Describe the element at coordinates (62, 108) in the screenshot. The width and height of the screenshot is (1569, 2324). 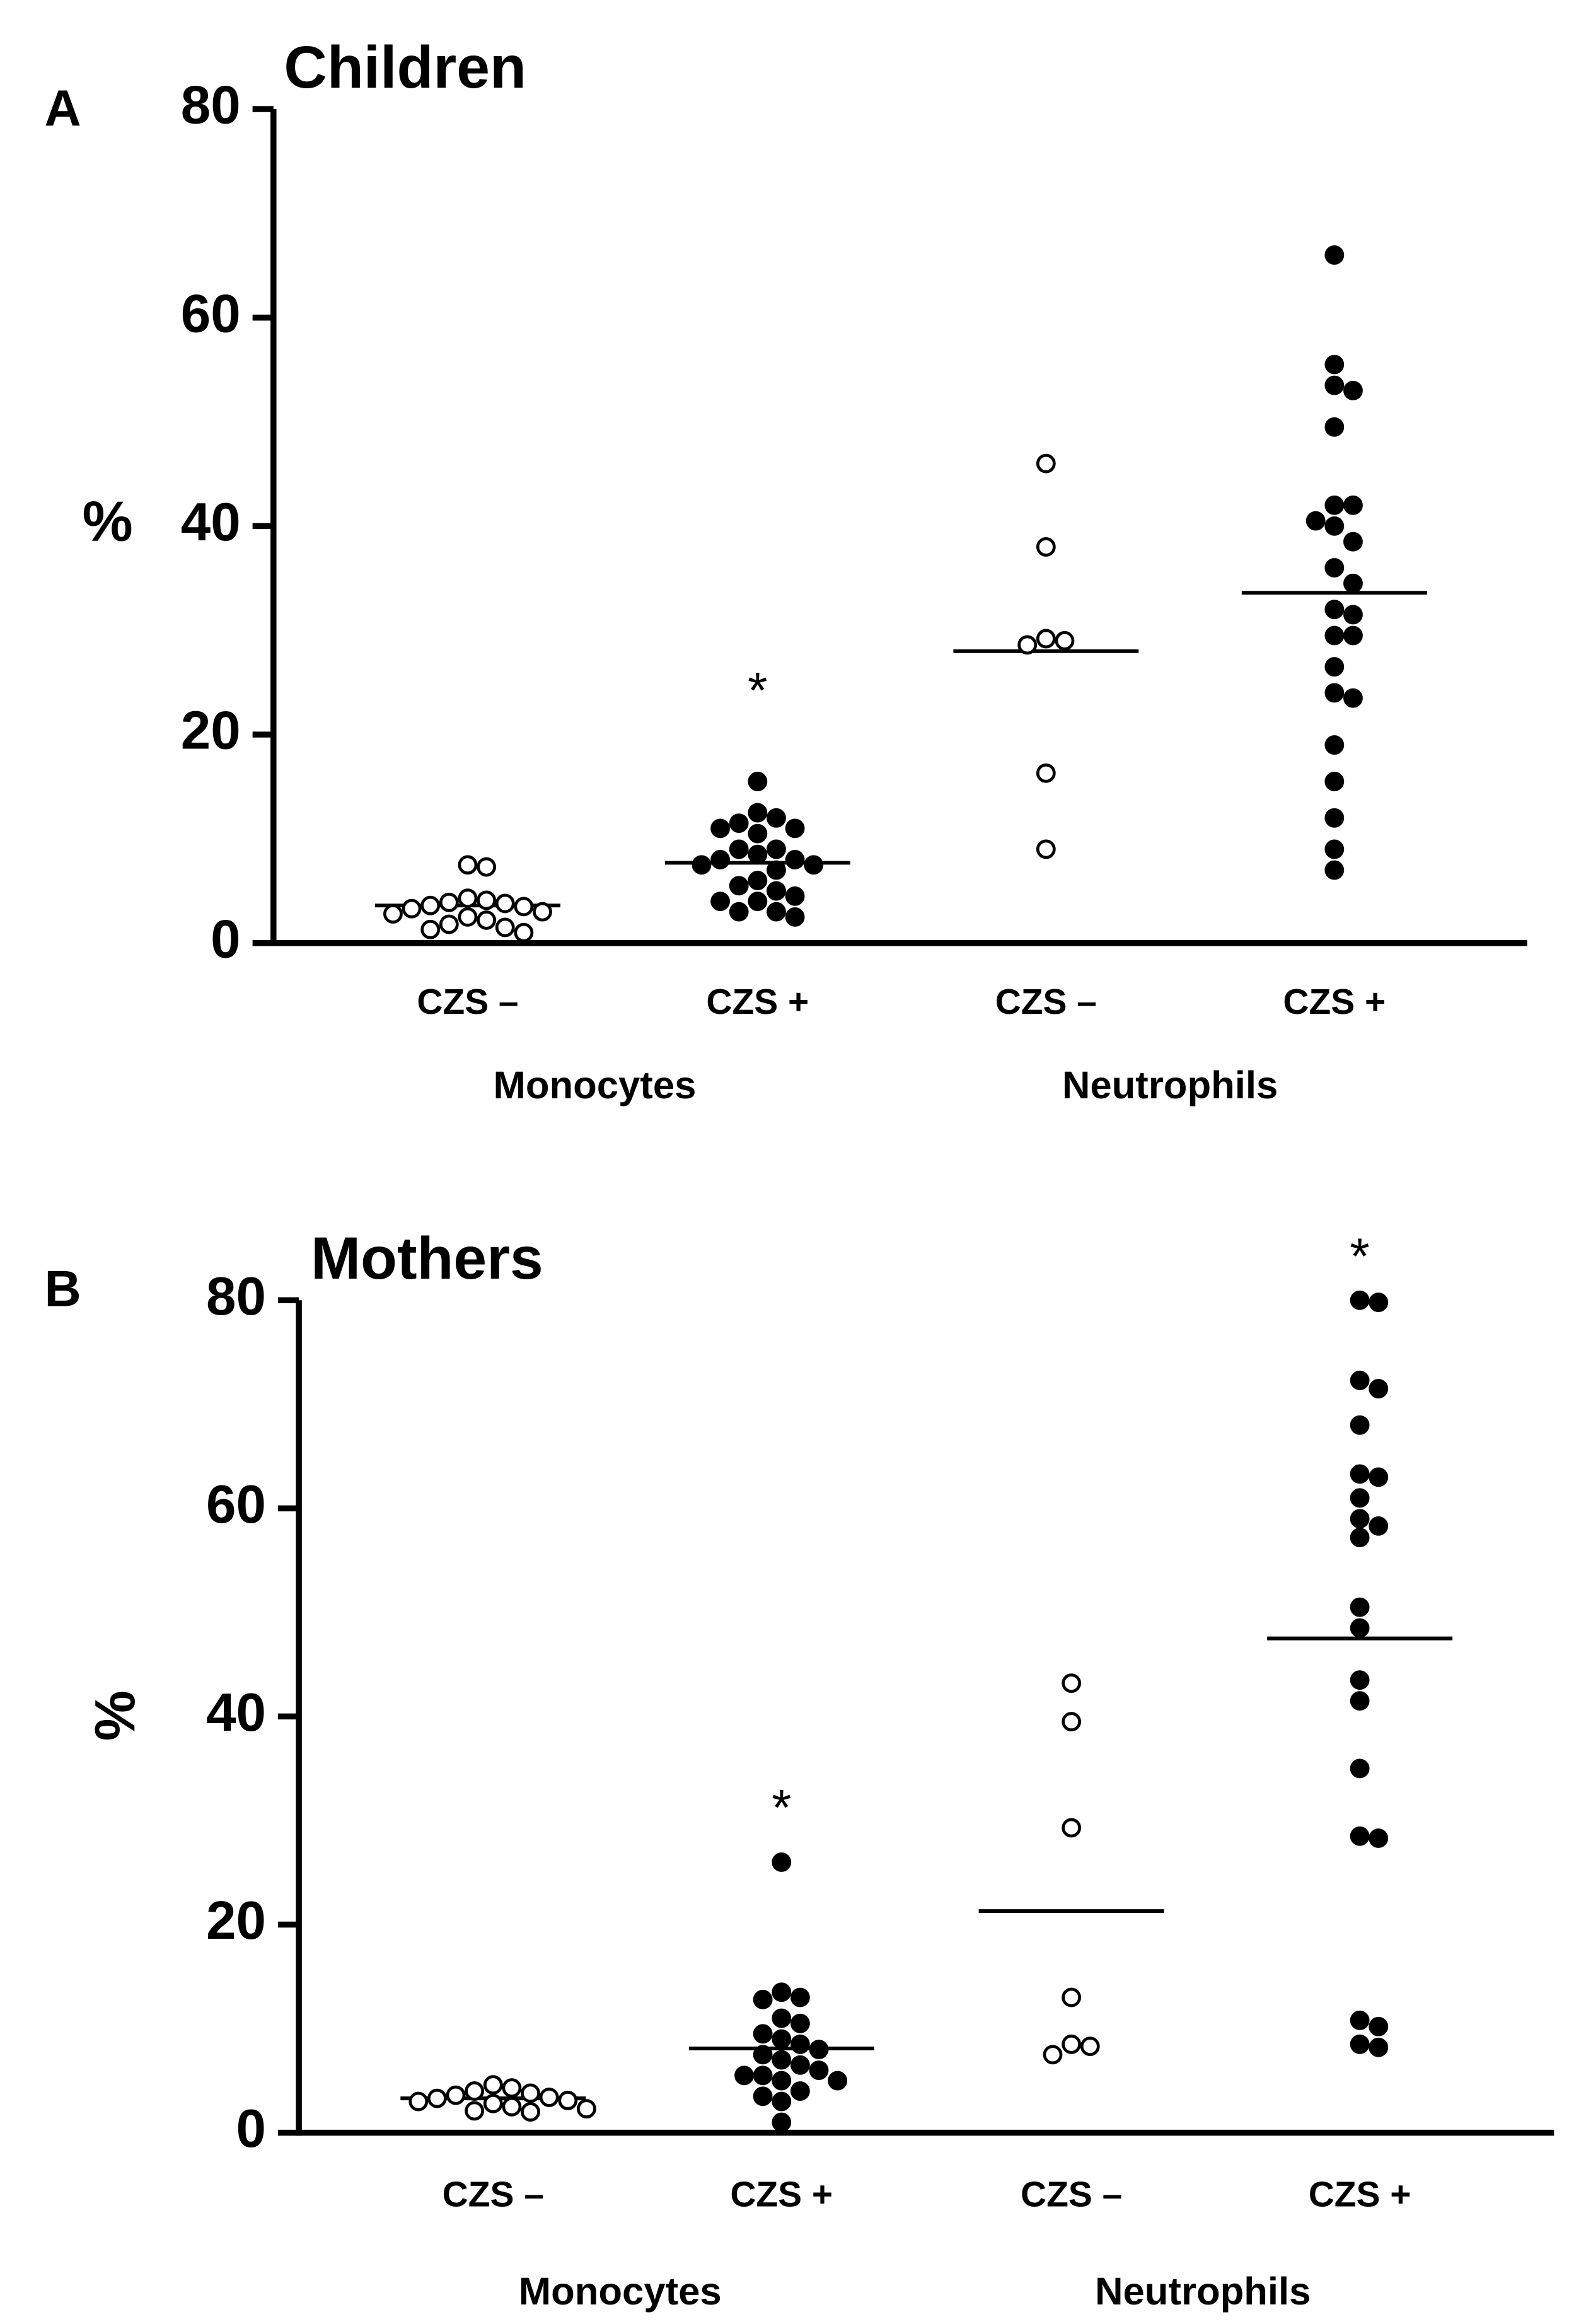
I see `panel-label: A` at that location.